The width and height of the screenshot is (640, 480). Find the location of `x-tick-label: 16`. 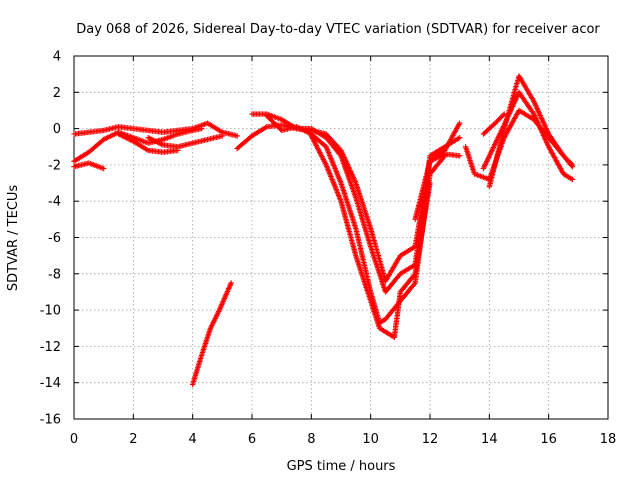

x-tick-label: 16 is located at coordinates (548, 439).